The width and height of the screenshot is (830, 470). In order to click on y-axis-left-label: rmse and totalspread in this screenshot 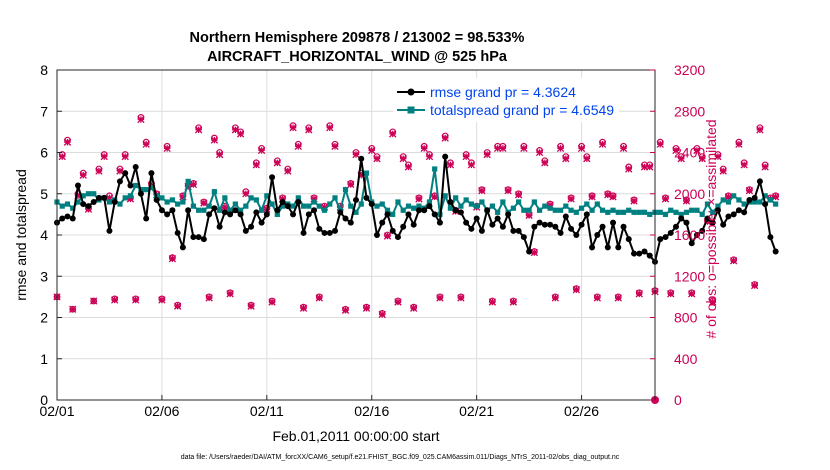, I will do `click(21, 235)`.